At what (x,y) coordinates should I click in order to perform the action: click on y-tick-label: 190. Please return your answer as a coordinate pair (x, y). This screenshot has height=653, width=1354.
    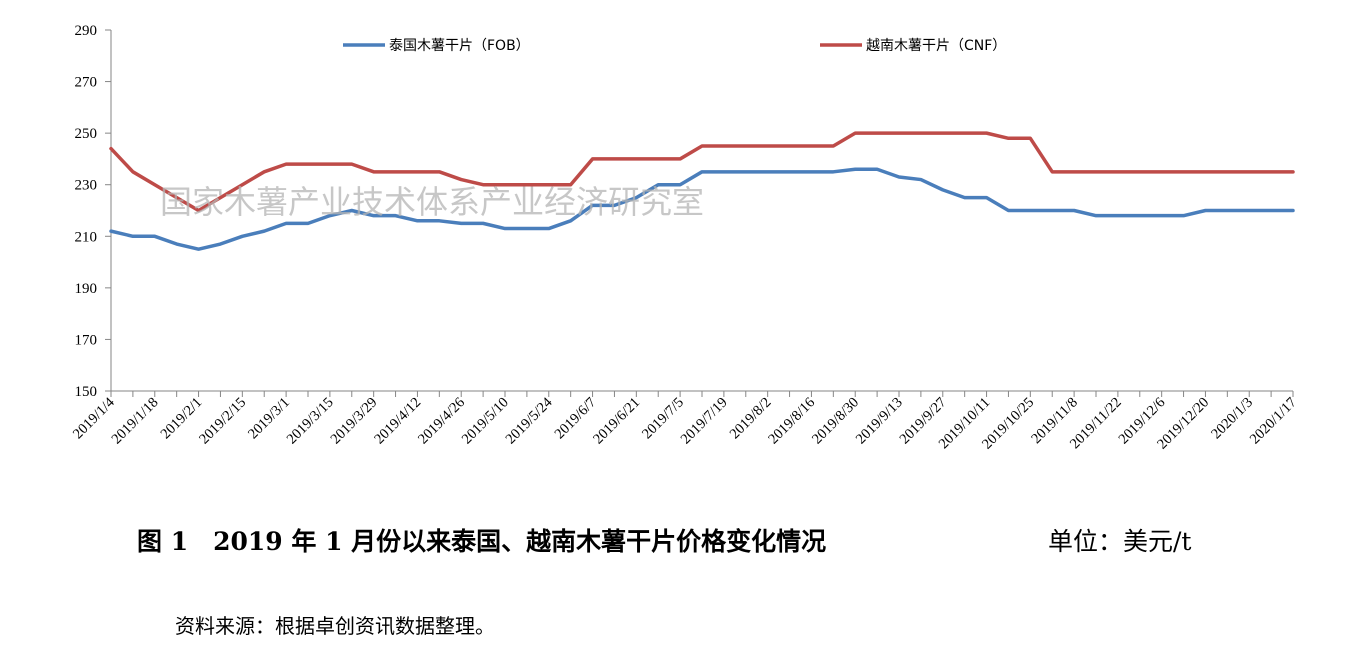
    Looking at the image, I should click on (86, 289).